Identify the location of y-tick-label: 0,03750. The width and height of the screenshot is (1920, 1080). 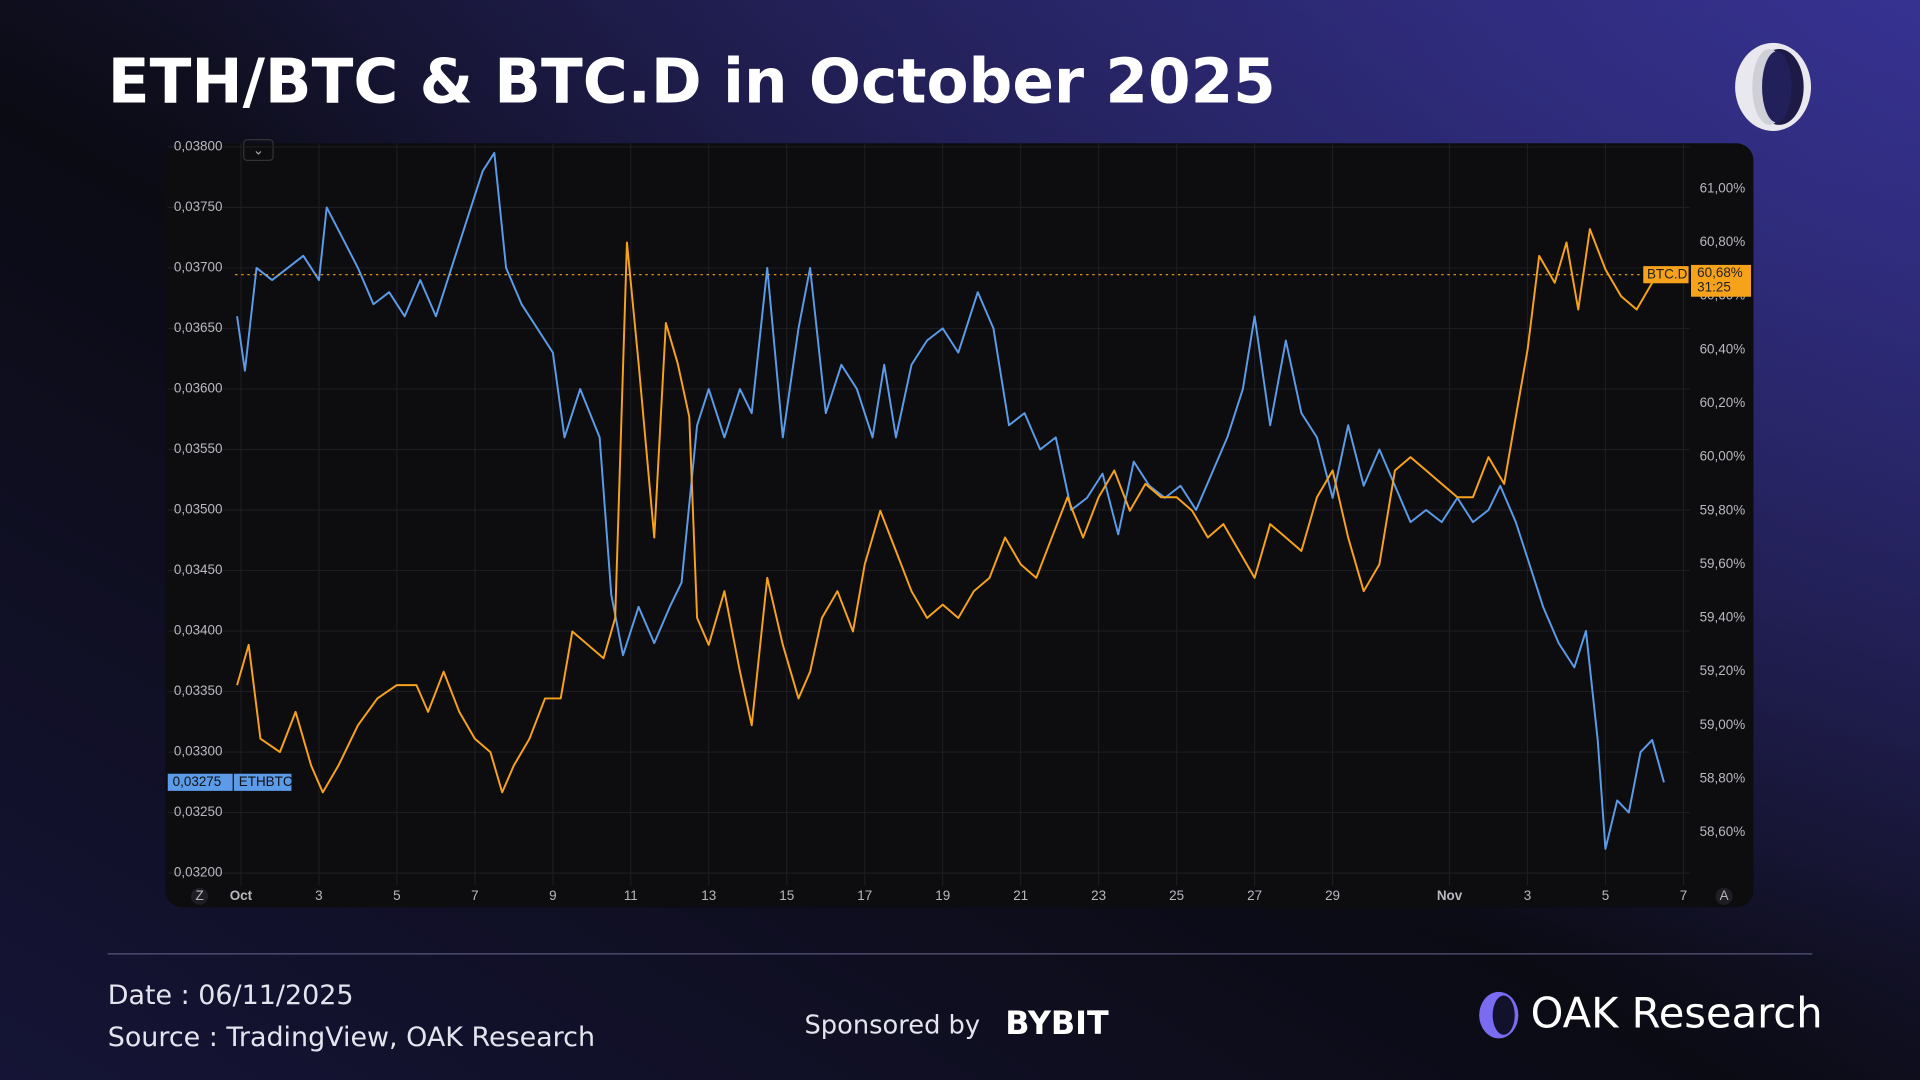
(198, 206).